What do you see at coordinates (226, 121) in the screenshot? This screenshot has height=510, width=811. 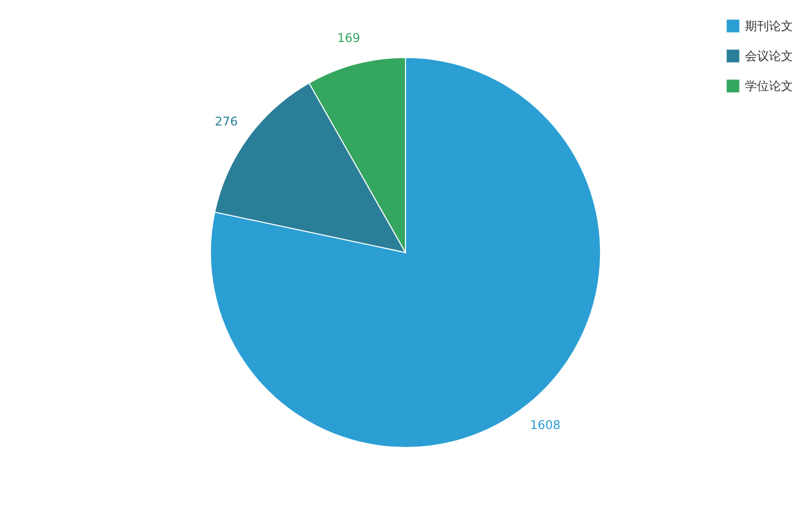 I see `data-label: 276` at bounding box center [226, 121].